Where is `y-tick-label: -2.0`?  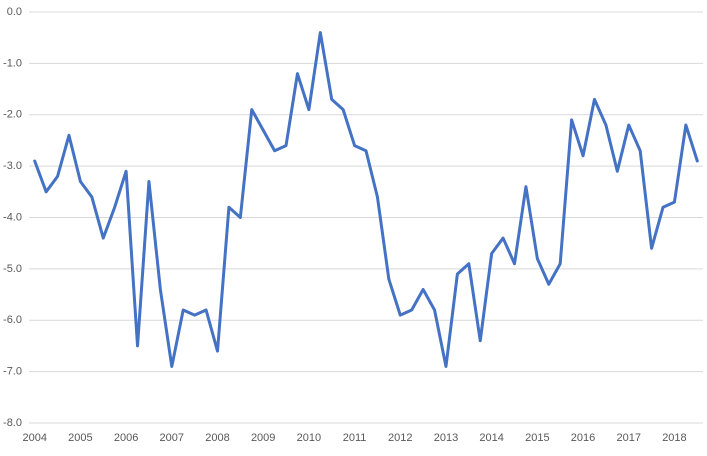
y-tick-label: -2.0 is located at coordinates (12, 115).